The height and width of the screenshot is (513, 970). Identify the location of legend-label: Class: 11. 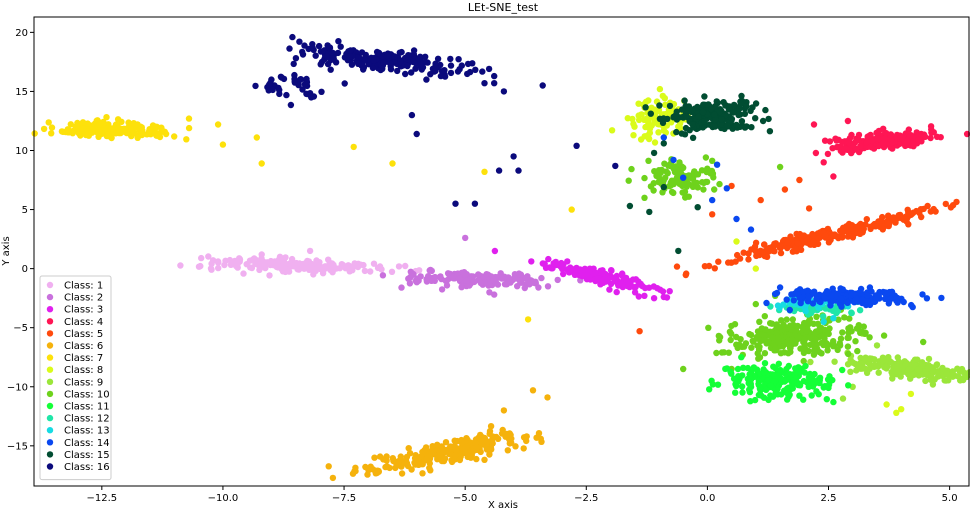
(87, 407).